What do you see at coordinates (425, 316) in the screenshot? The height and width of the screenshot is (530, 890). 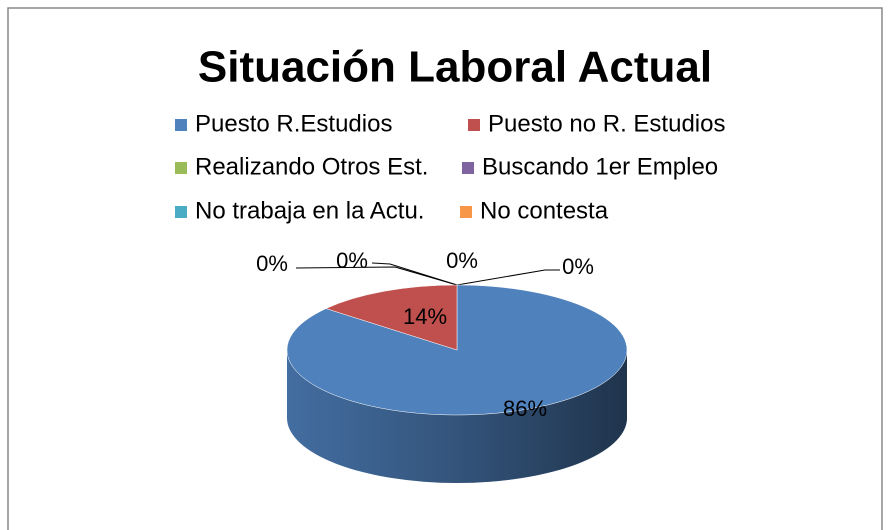 I see `data-label: 14%` at bounding box center [425, 316].